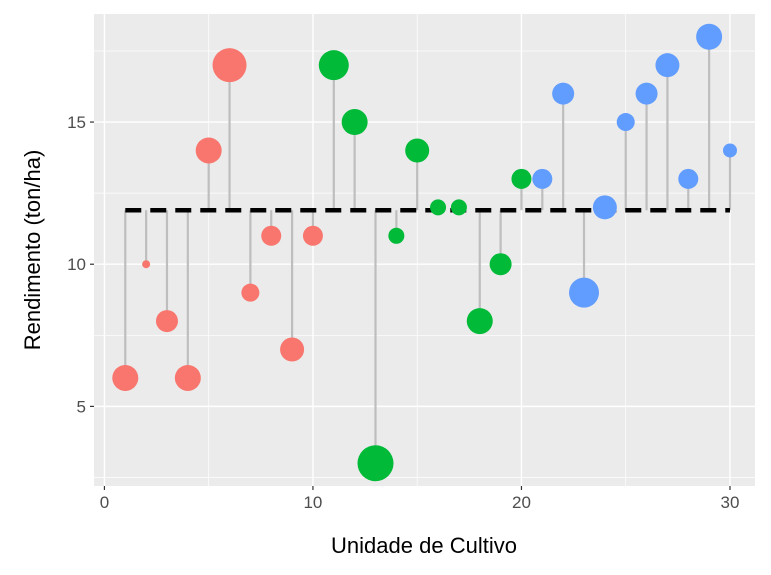 The width and height of the screenshot is (771, 575). What do you see at coordinates (730, 502) in the screenshot?
I see `x-tick-label: 30` at bounding box center [730, 502].